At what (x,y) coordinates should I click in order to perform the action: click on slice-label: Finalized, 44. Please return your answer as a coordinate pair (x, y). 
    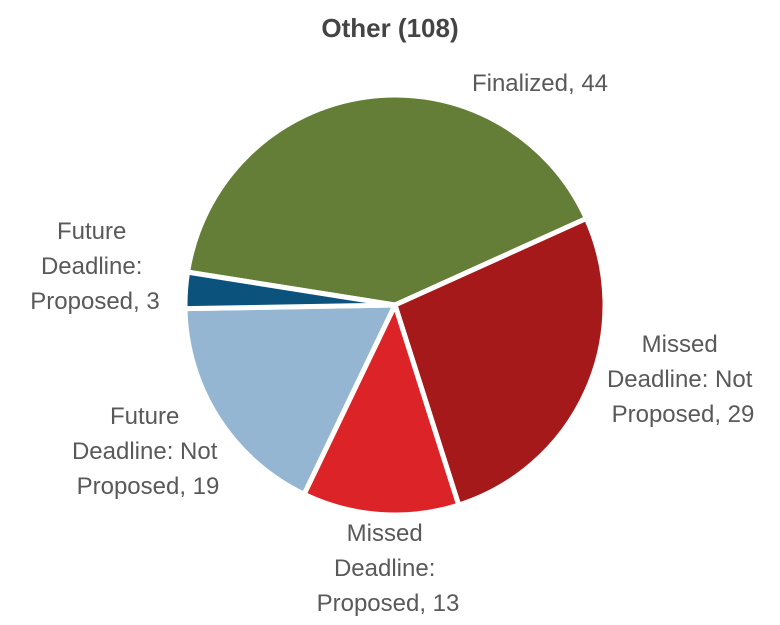
    Looking at the image, I should click on (540, 83).